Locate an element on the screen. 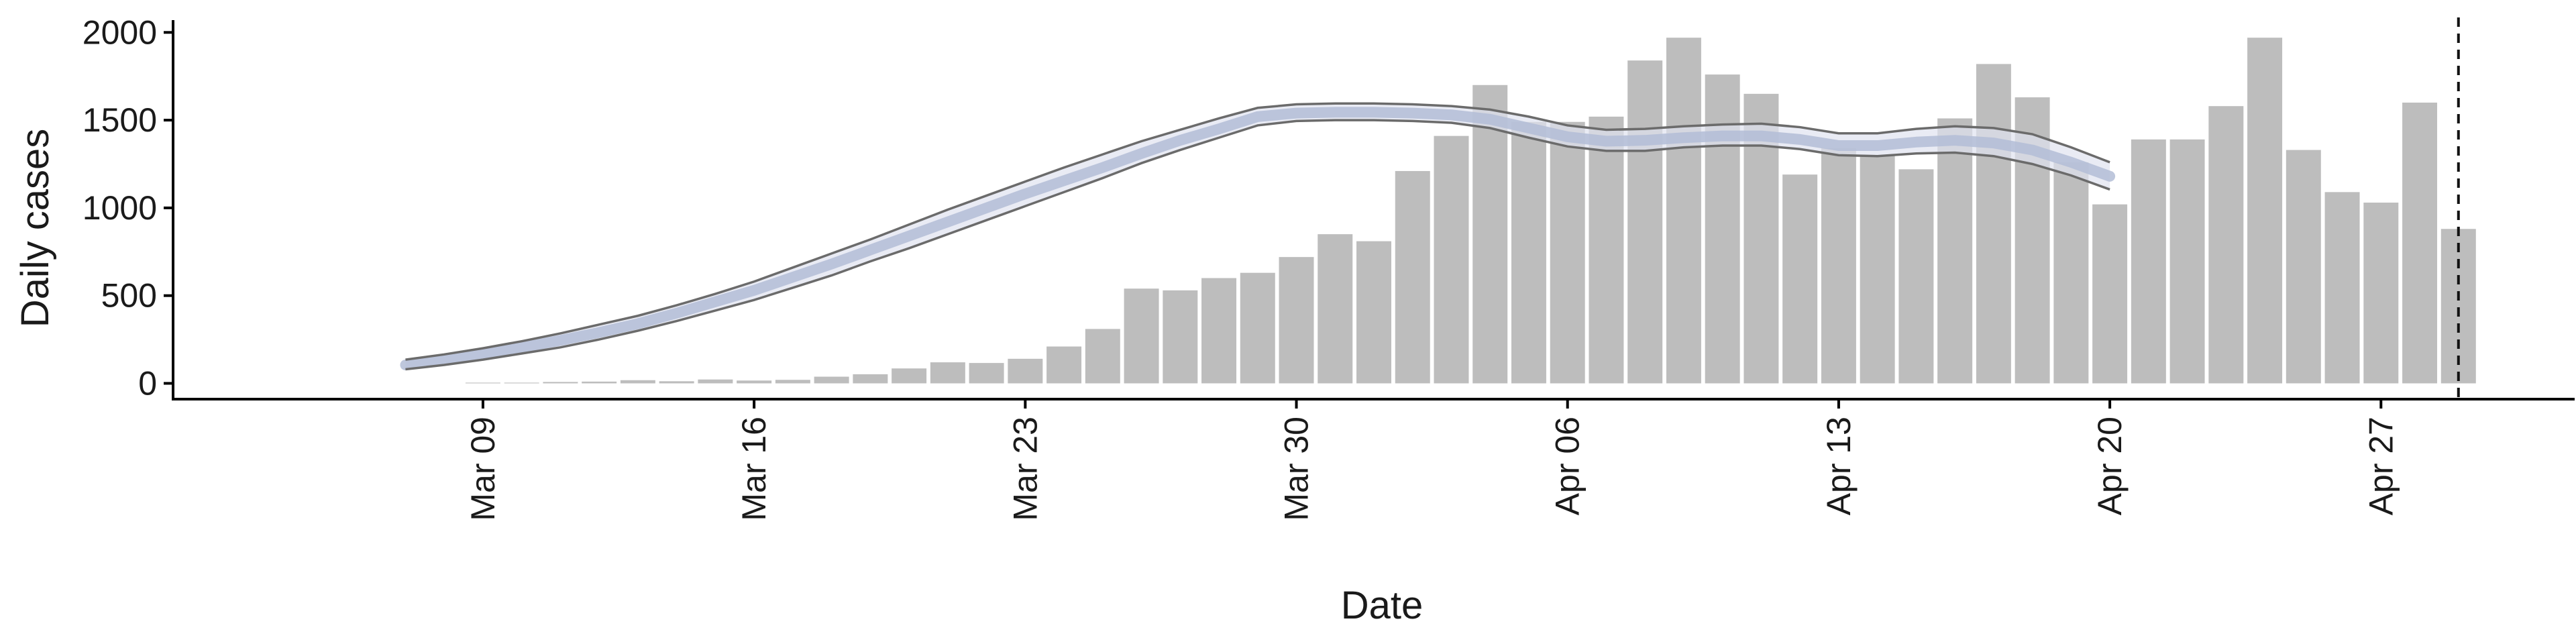 This screenshot has height=644, width=2576. x-tick-label: Apr 13 is located at coordinates (1839, 466).